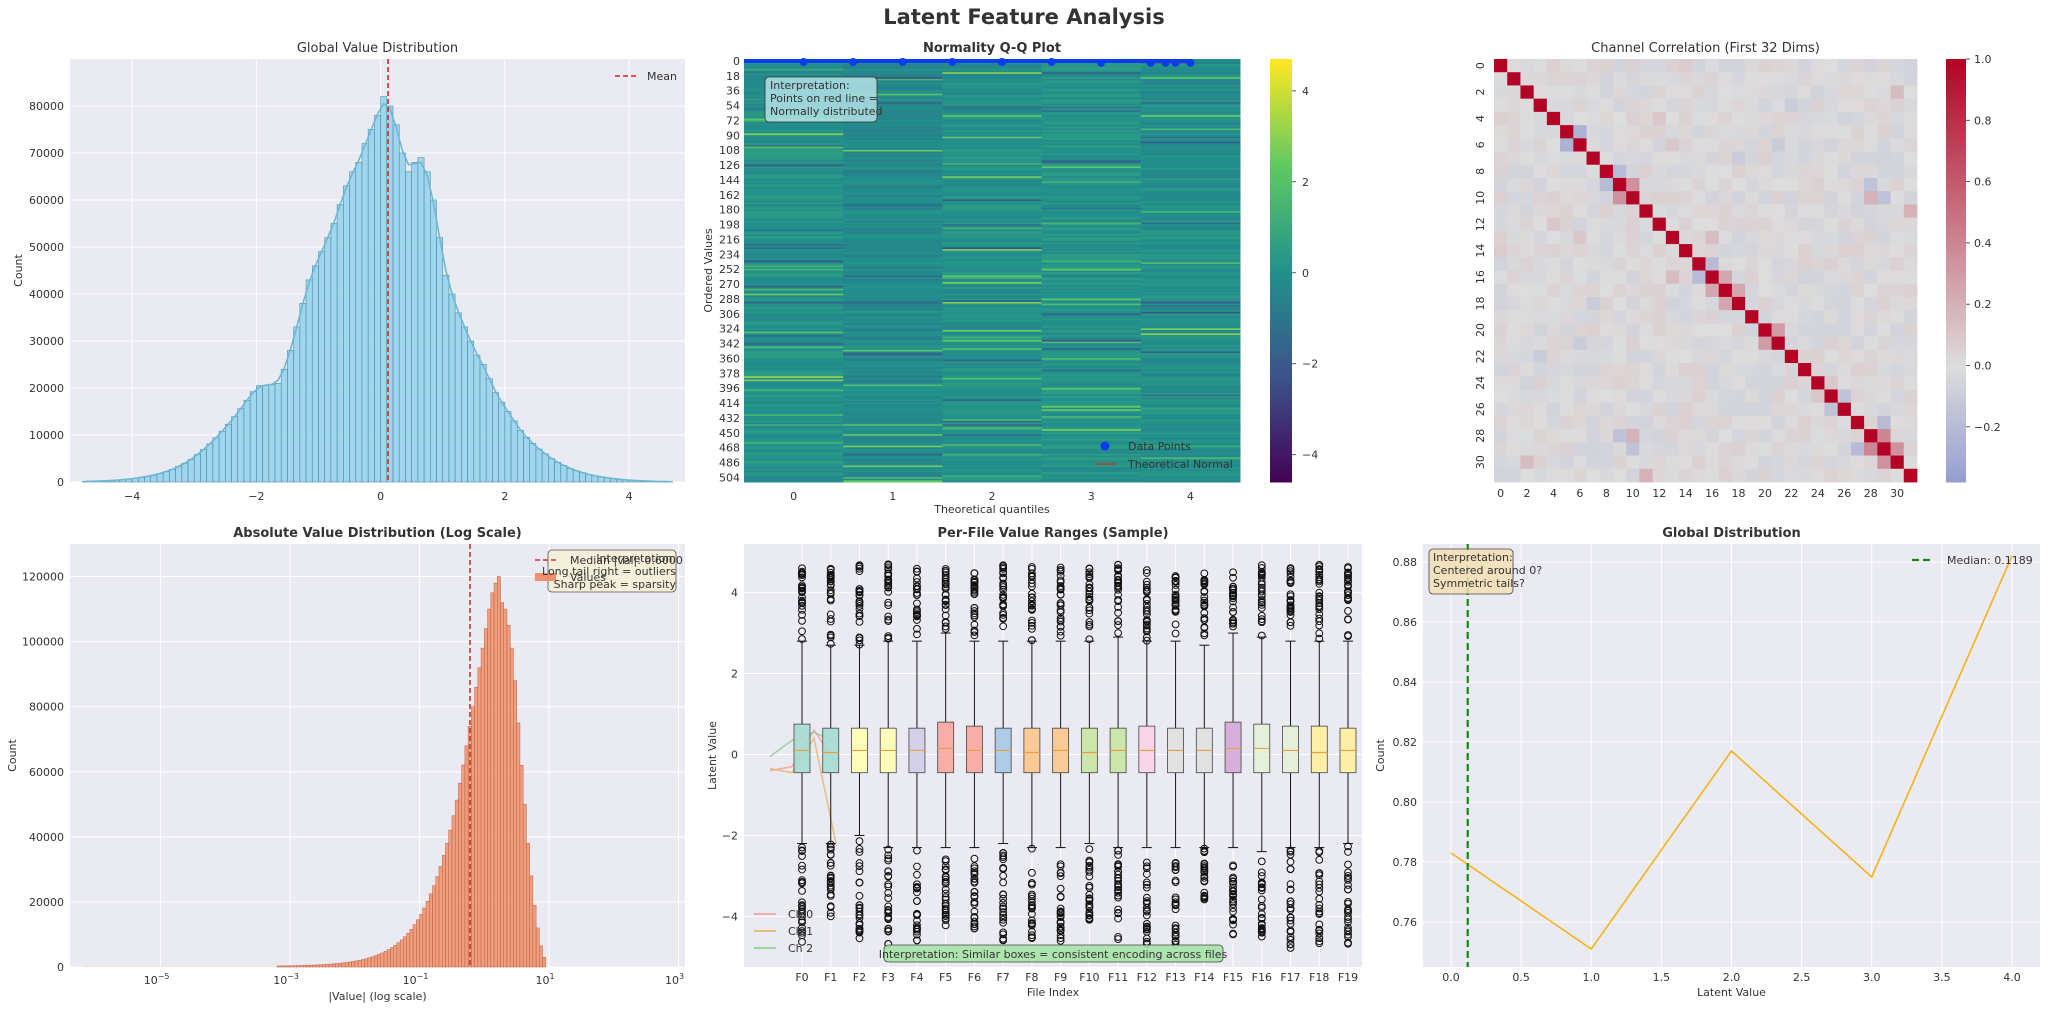 The width and height of the screenshot is (2048, 1016). What do you see at coordinates (1473, 557) in the screenshot?
I see `annotation-line: Interpretation:` at bounding box center [1473, 557].